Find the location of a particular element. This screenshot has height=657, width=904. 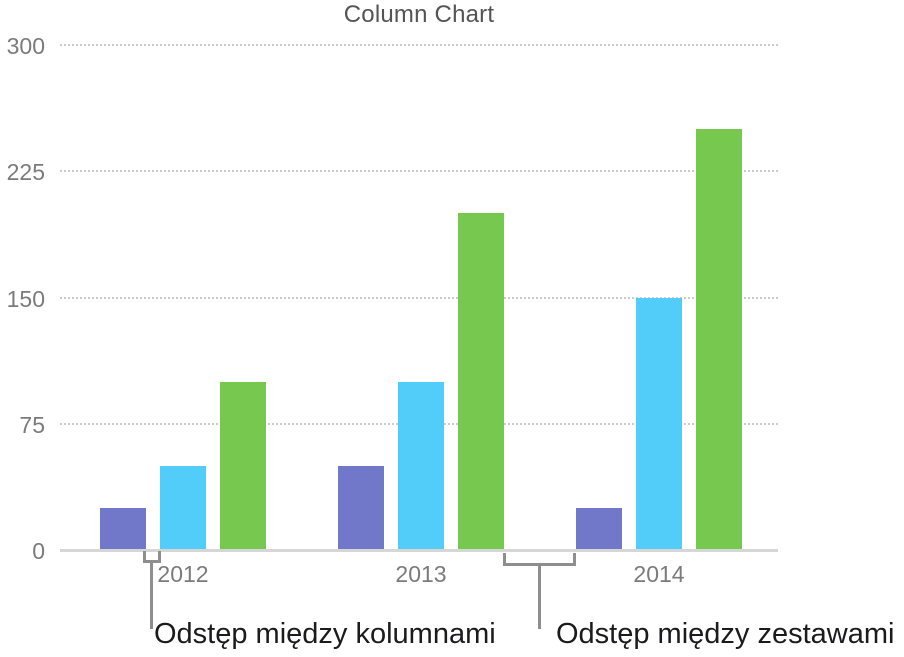

y-axis-tick-label: 225 is located at coordinates (25, 172).